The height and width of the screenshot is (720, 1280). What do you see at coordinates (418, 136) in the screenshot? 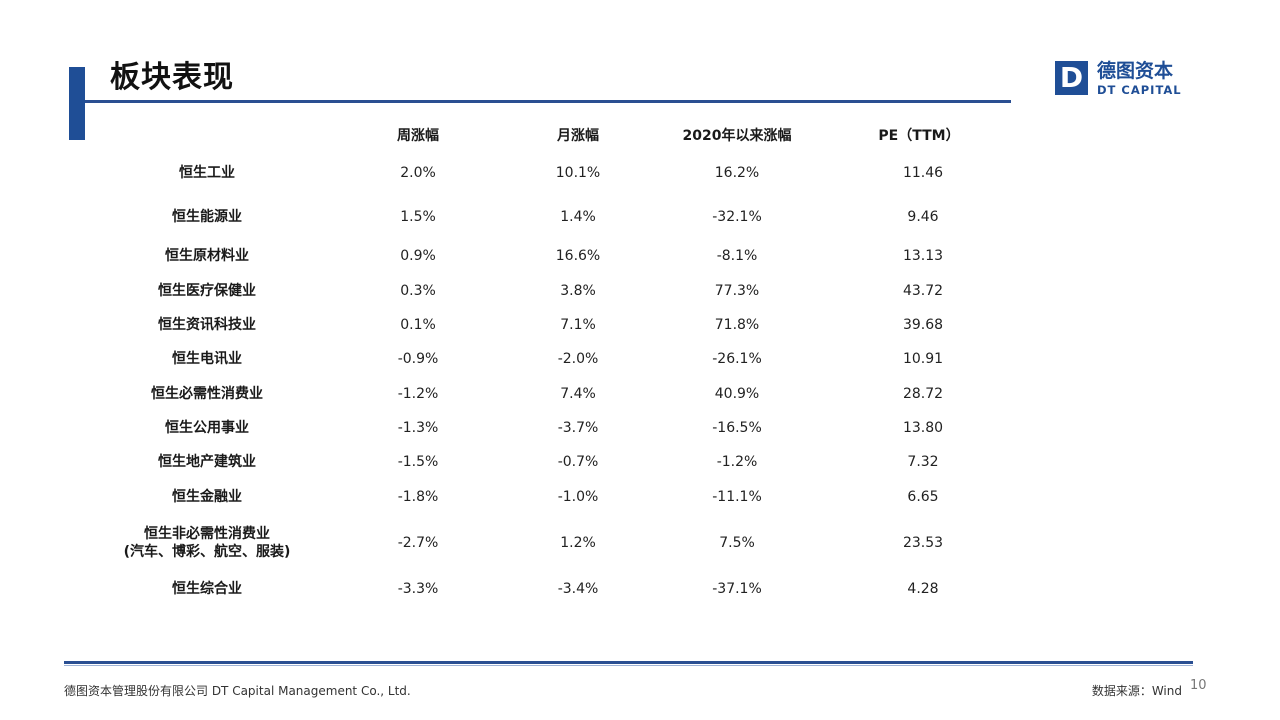
I see `header-weekly: 周涨幅` at bounding box center [418, 136].